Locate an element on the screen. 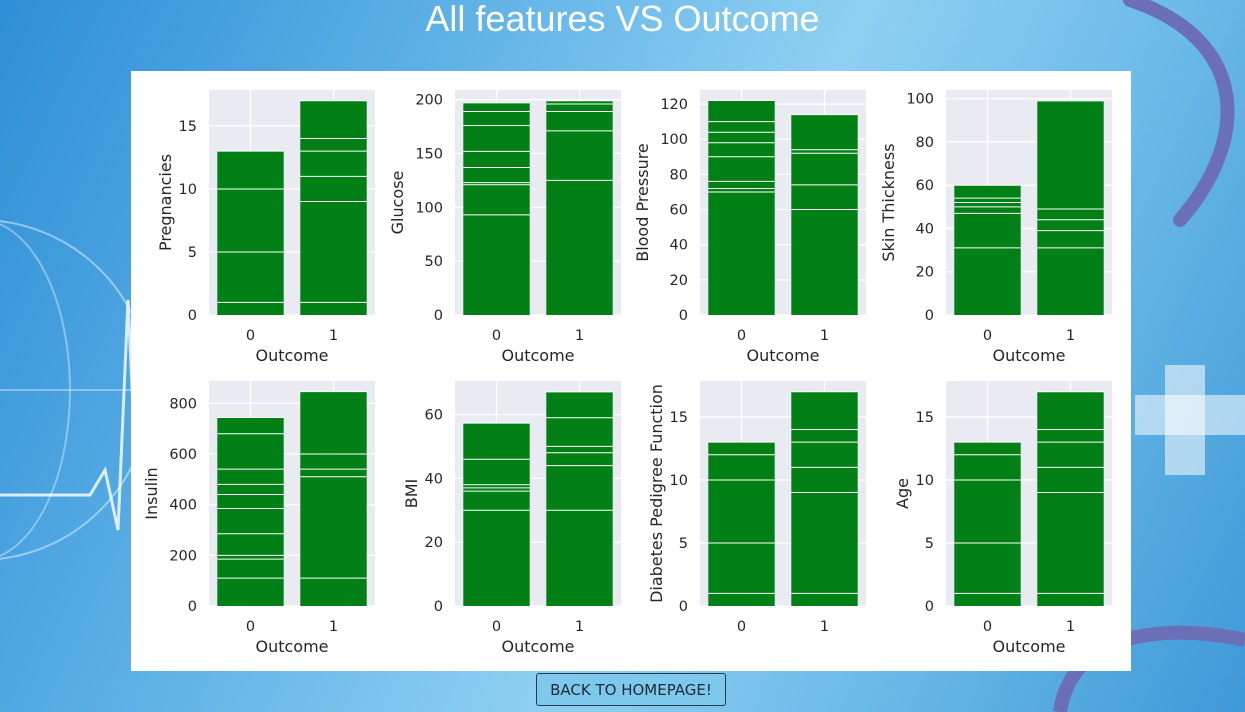  y-axis-label: Age is located at coordinates (902, 493).